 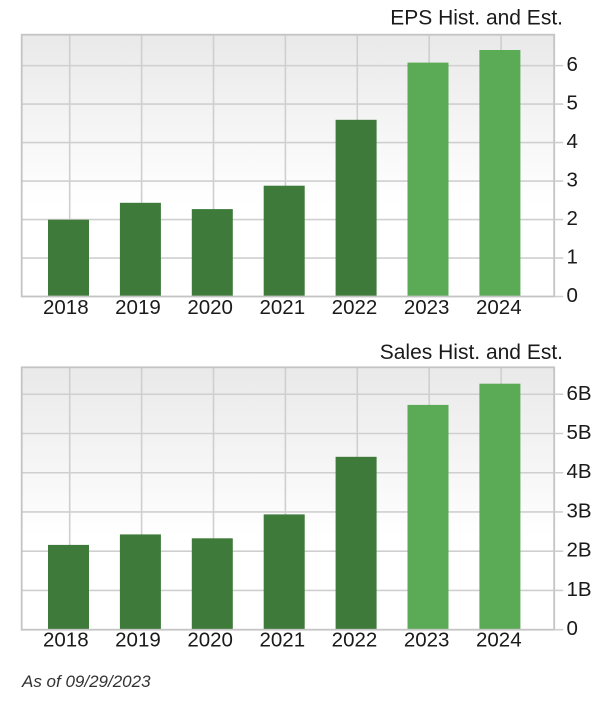 I want to click on svg-text: 6B, so click(x=579, y=393).